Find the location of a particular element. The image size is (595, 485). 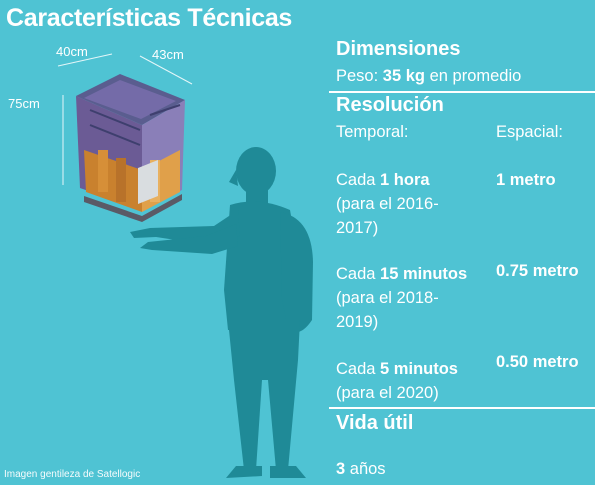

resolution-row-3-temporal: Cada 5 minutos (para el 2020) is located at coordinates (397, 381).